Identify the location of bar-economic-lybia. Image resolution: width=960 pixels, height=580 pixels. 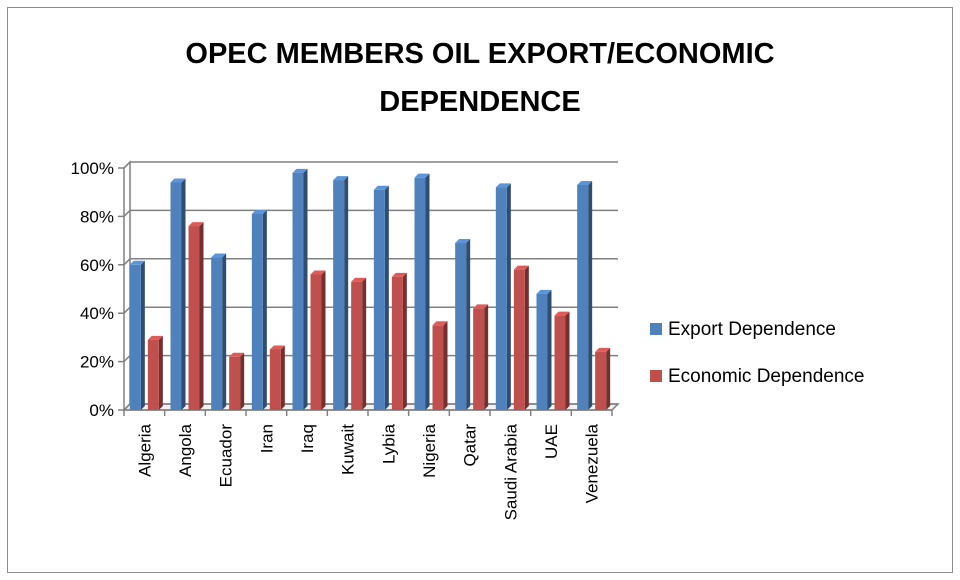
(399, 341).